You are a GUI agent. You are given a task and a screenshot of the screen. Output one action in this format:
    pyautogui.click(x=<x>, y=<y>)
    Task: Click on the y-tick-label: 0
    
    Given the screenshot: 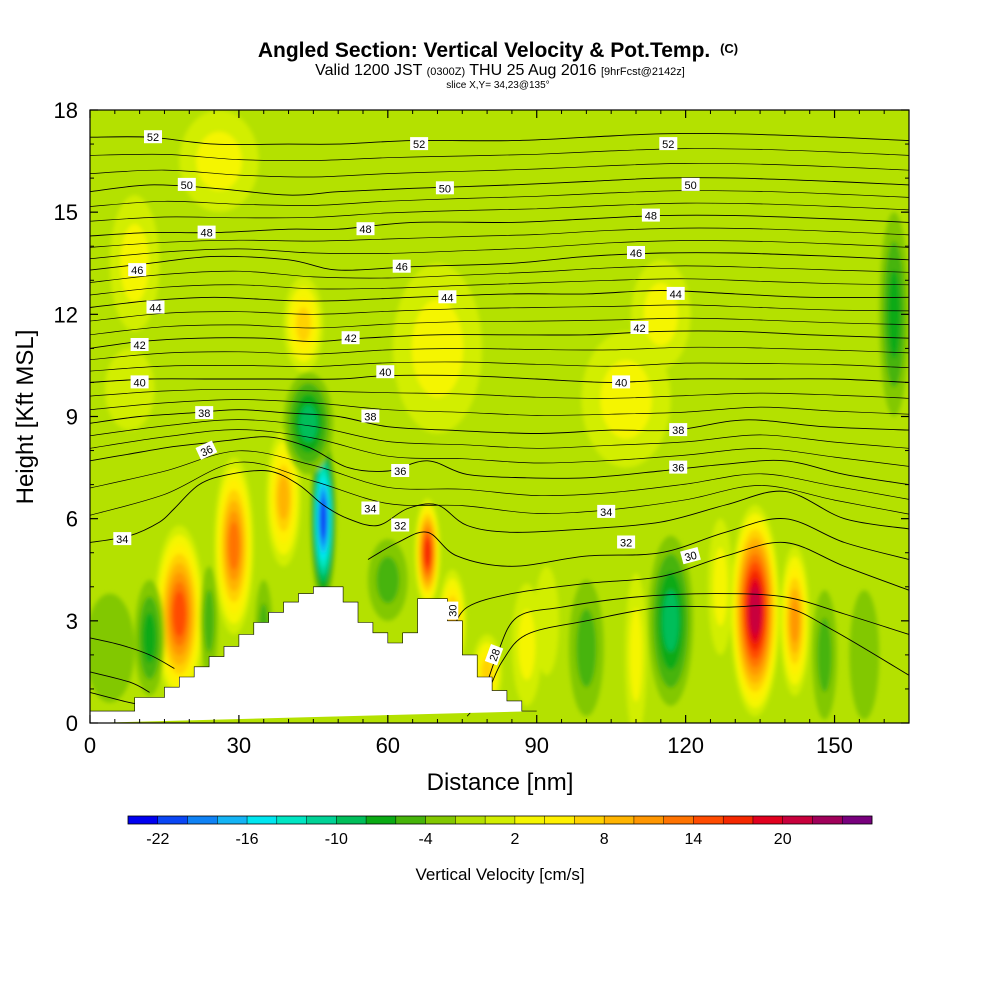 What is the action you would take?
    pyautogui.click(x=72, y=723)
    